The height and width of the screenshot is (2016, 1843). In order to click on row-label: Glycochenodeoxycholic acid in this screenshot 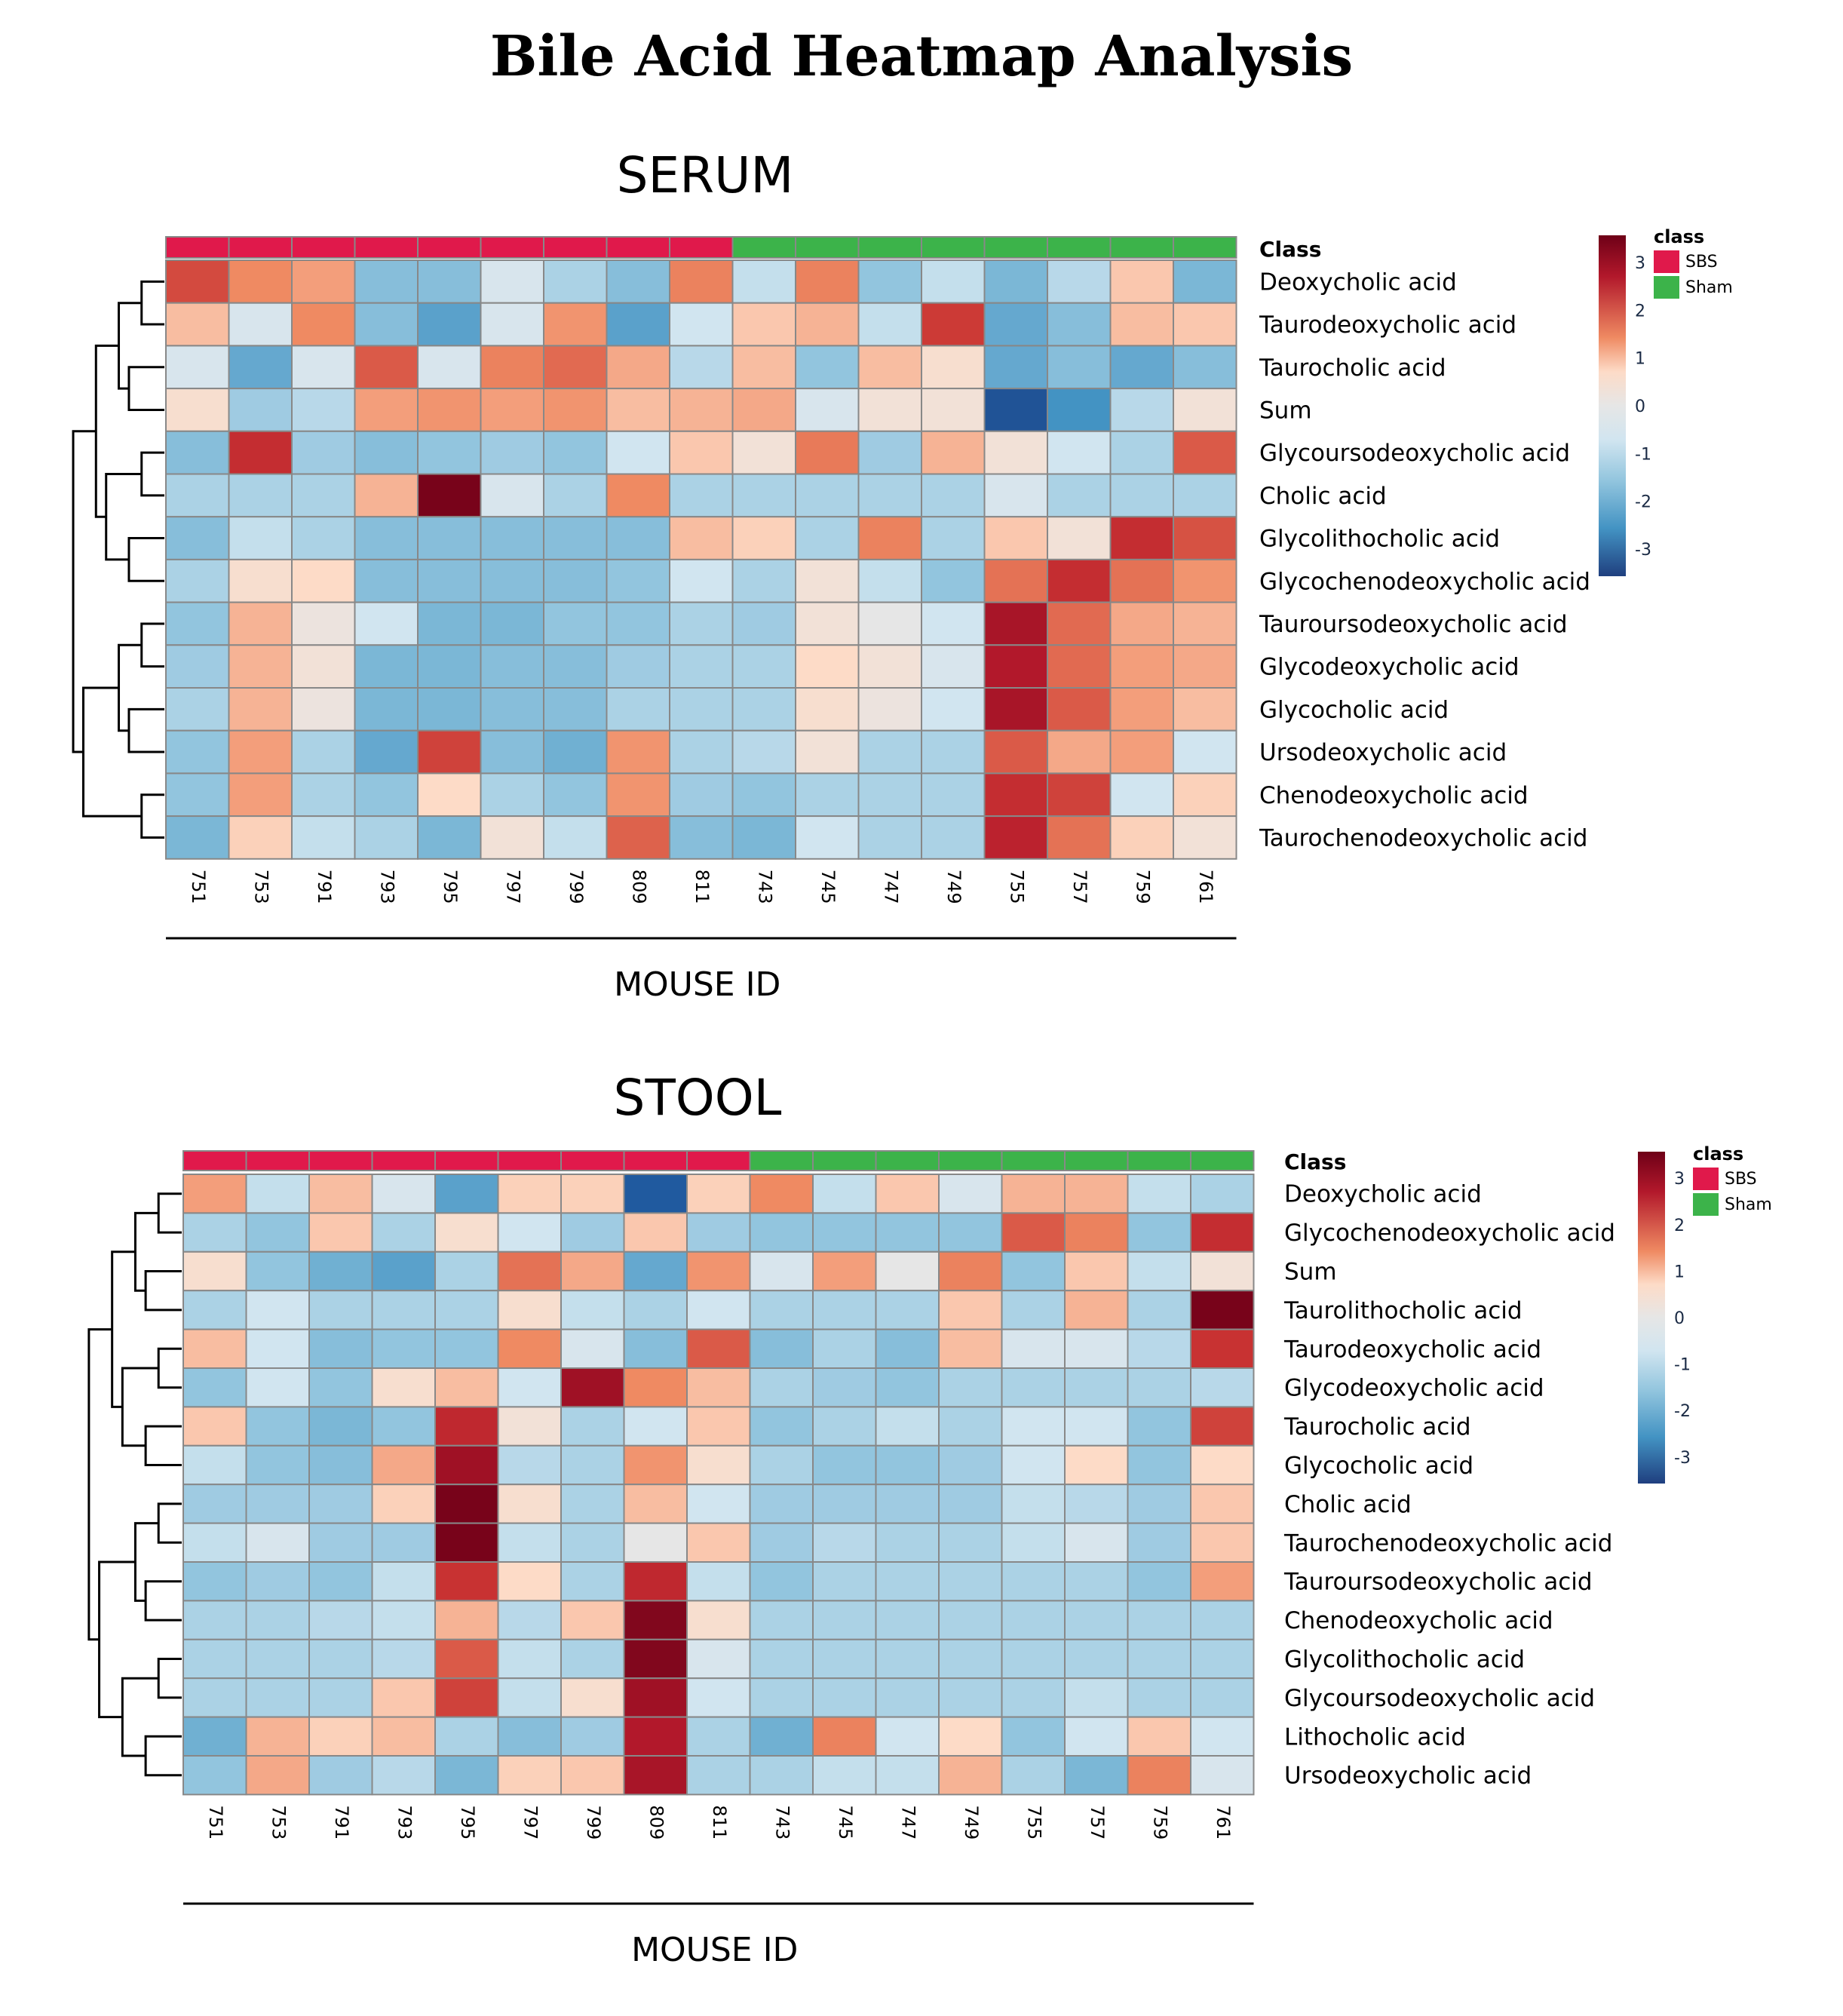, I will do `click(1449, 1234)`.